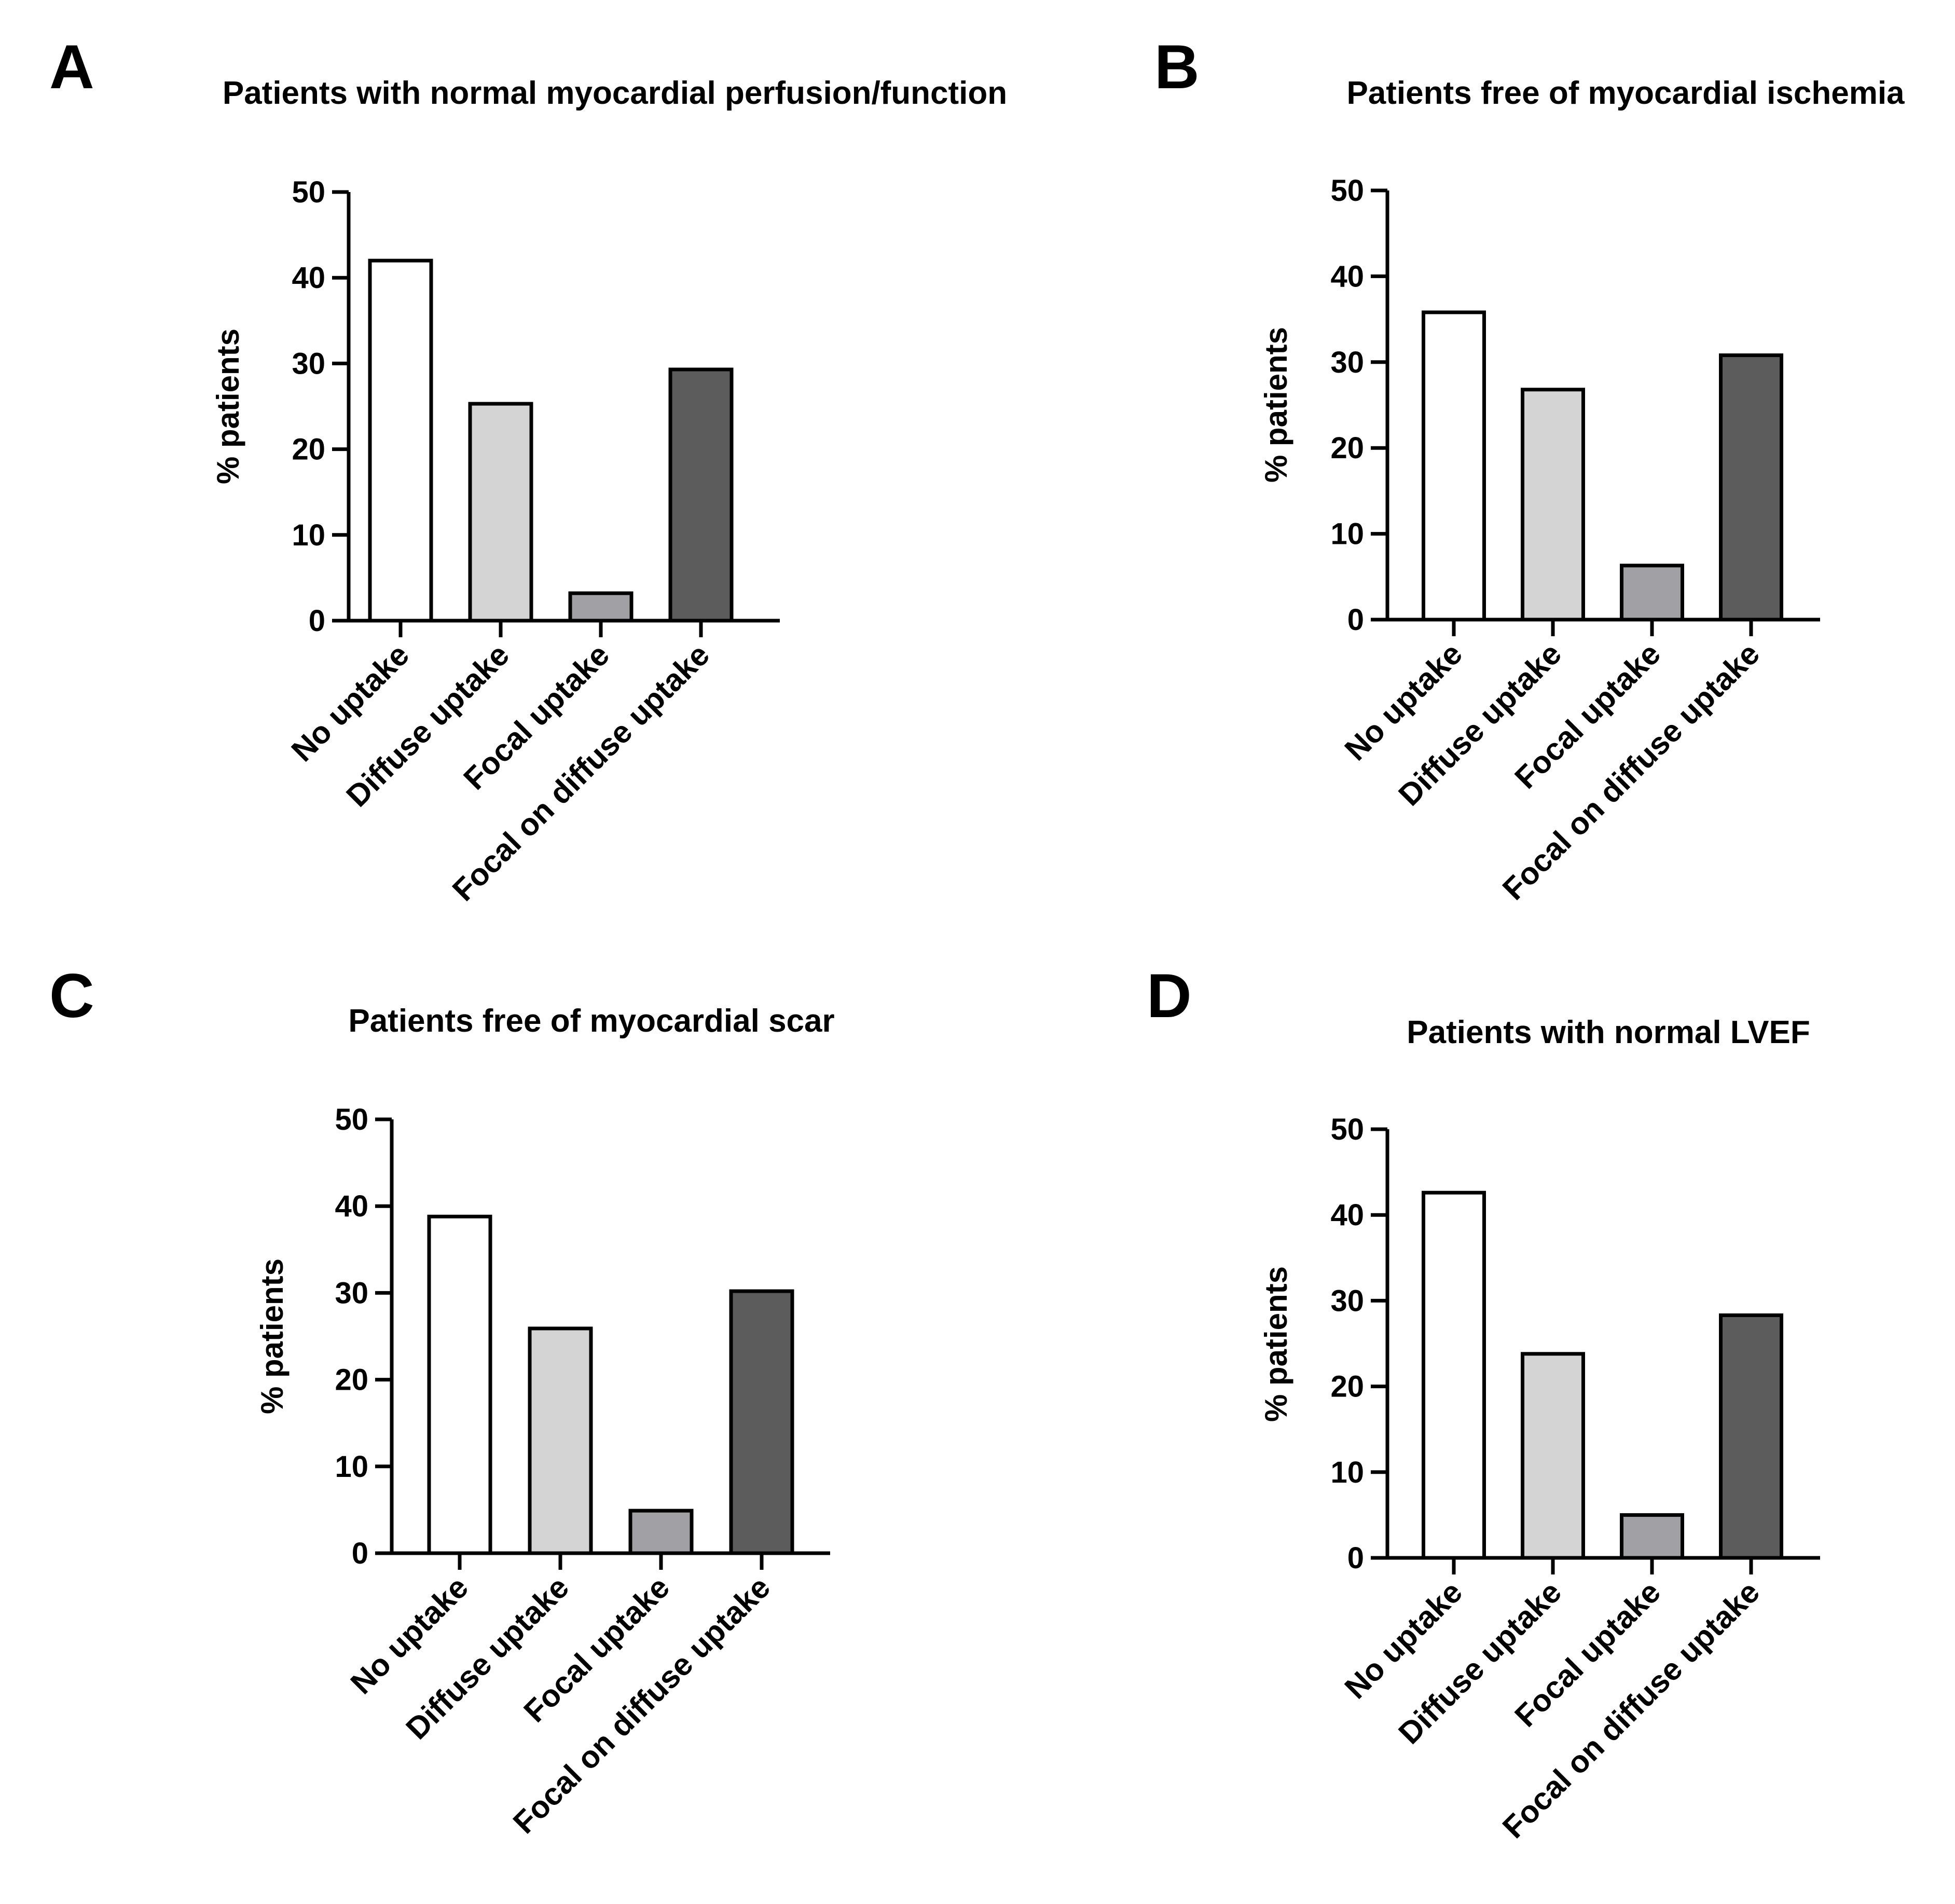  I want to click on y-tick-label-d-20: 20, so click(1347, 1387).